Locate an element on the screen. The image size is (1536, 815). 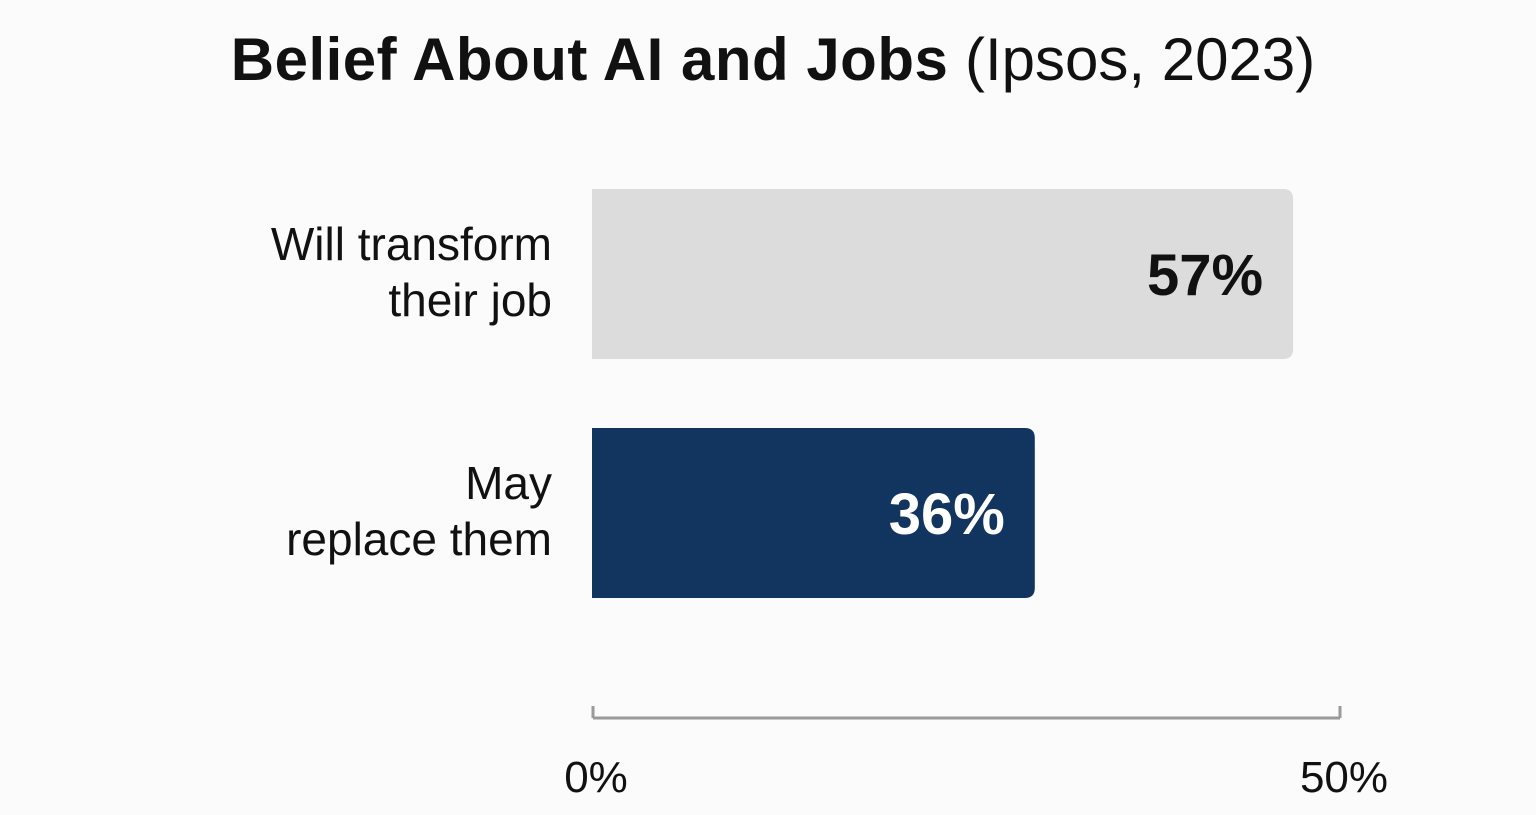
bar-value-label-2: 36% is located at coordinates (947, 514).